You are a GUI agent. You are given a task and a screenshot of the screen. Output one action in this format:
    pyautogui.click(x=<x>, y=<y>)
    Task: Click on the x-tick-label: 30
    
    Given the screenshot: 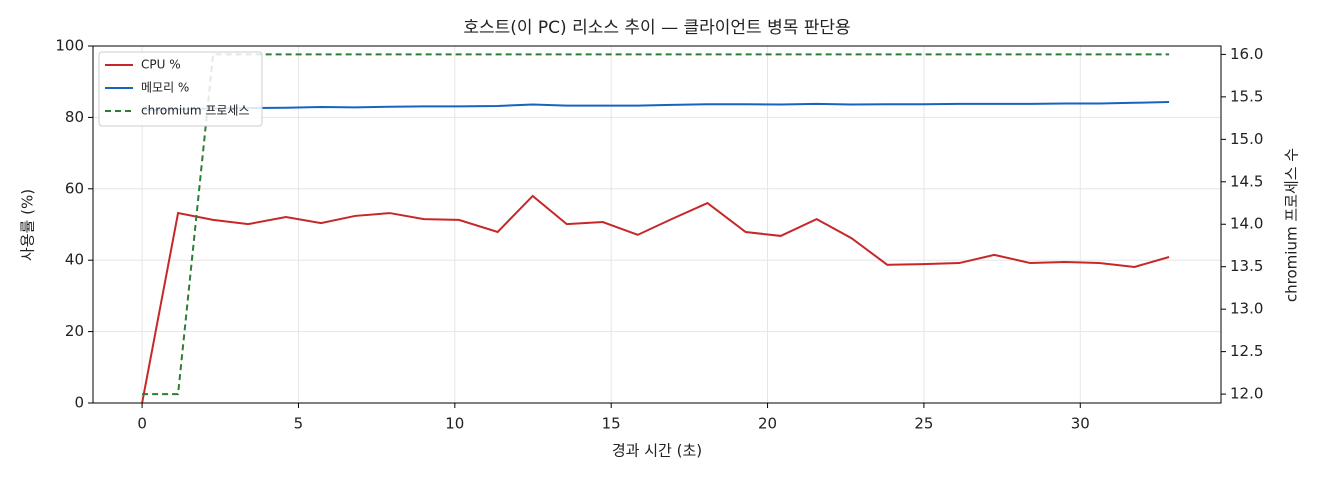 What is the action you would take?
    pyautogui.click(x=1080, y=424)
    